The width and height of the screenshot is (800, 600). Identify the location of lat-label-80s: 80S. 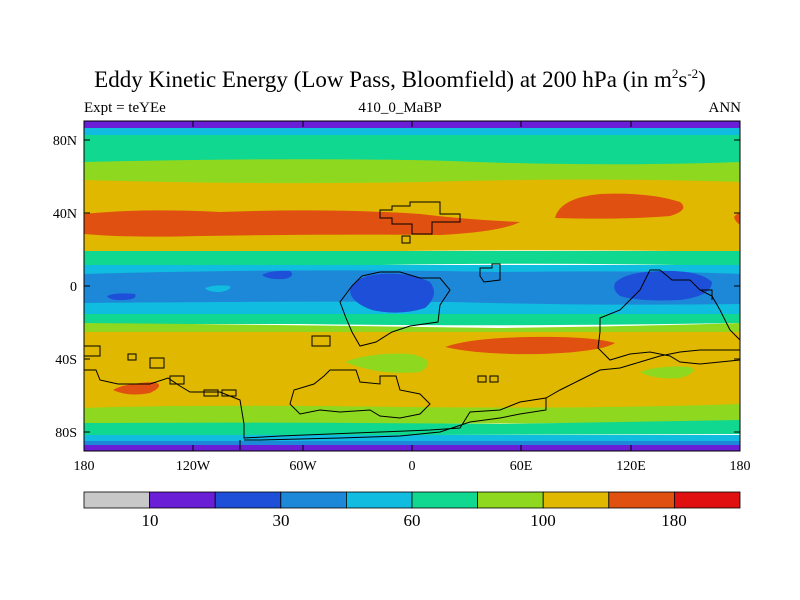
(66, 433).